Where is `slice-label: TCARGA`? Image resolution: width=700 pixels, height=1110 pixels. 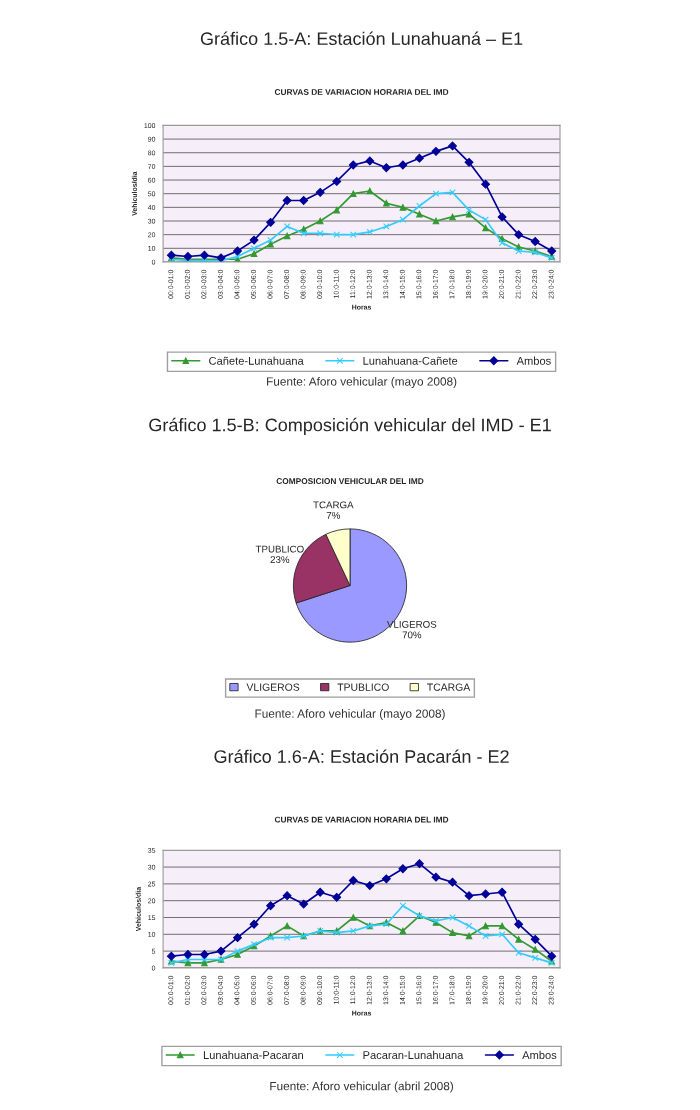 slice-label: TCARGA is located at coordinates (333, 505).